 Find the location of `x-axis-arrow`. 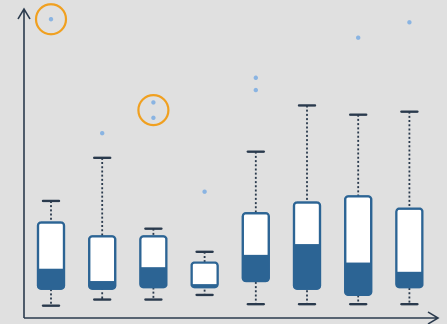

x-axis-arrow is located at coordinates (433, 317).